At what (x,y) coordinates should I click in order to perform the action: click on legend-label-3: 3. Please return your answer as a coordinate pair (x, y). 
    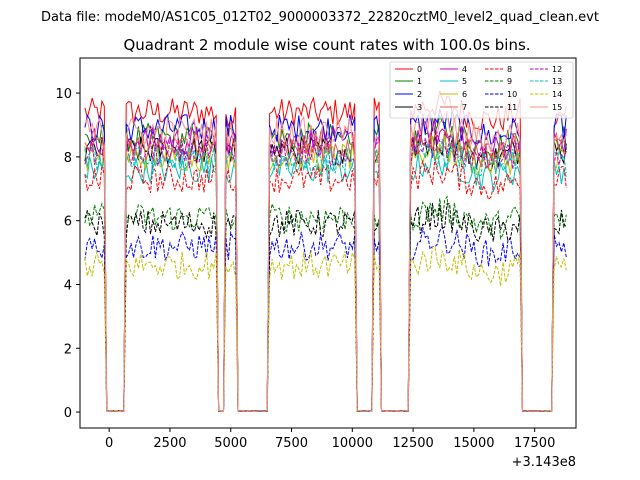
    Looking at the image, I should click on (419, 107).